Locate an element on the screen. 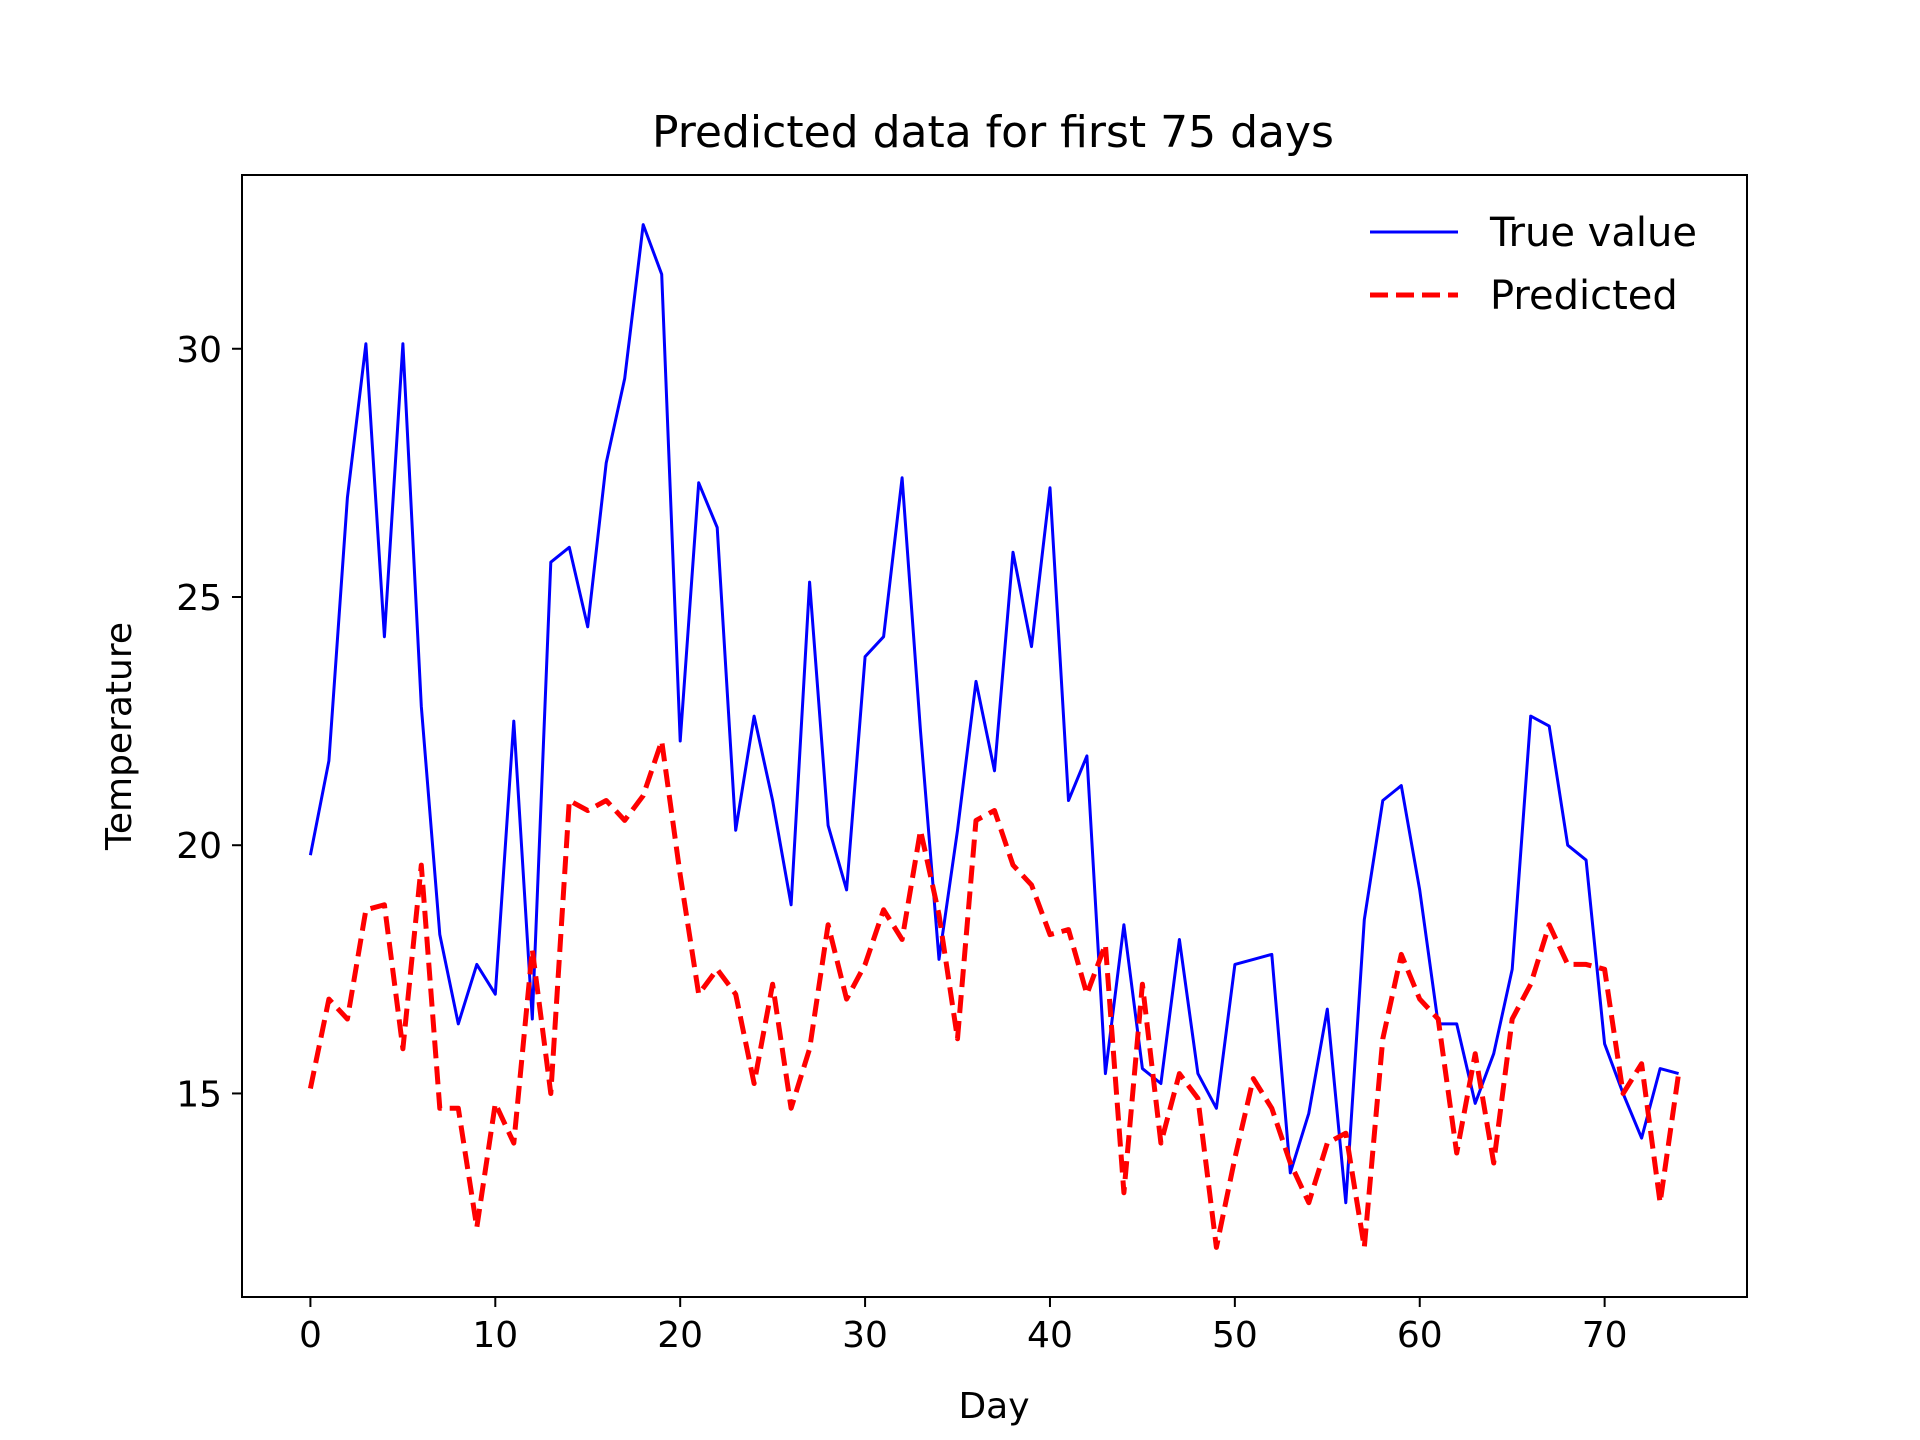  x-tick-label: 60 is located at coordinates (1420, 1335).